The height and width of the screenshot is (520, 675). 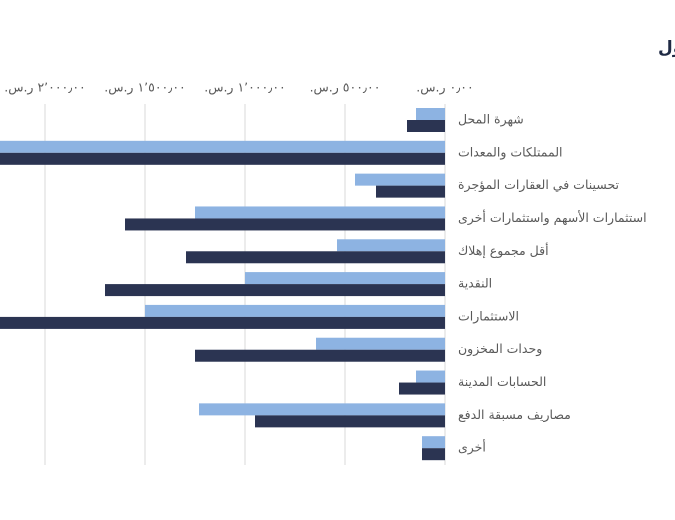 I want to click on category-label: النقدية, so click(x=475, y=283).